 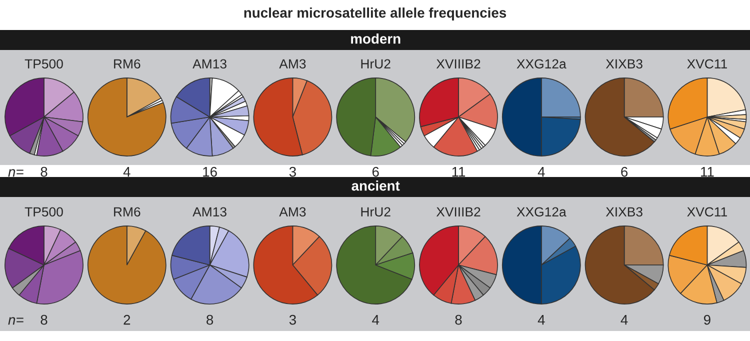 I want to click on text: 2, so click(x=127, y=319).